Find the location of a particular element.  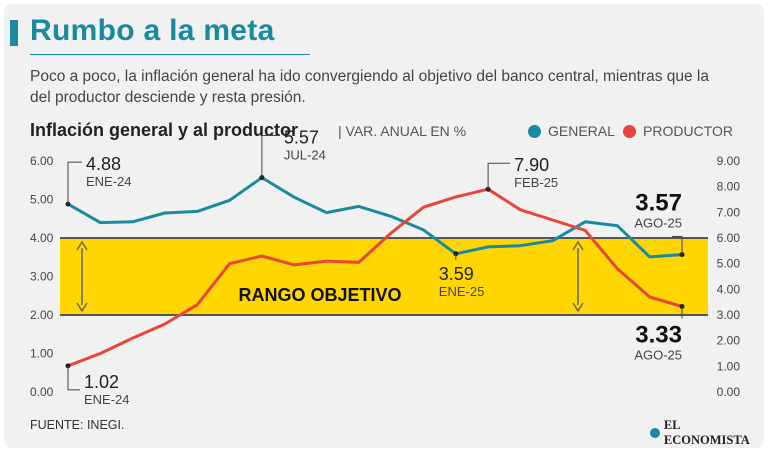

y-right-tick: 0.00 is located at coordinates (729, 392).